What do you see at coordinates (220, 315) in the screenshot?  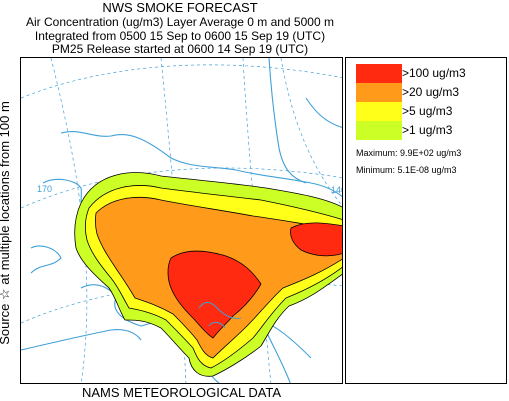 I see `coastline-overlay` at bounding box center [220, 315].